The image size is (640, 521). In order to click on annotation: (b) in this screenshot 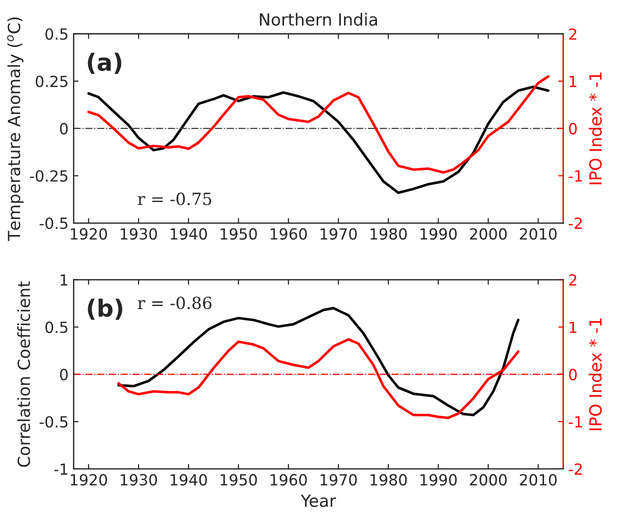, I will do `click(105, 309)`.